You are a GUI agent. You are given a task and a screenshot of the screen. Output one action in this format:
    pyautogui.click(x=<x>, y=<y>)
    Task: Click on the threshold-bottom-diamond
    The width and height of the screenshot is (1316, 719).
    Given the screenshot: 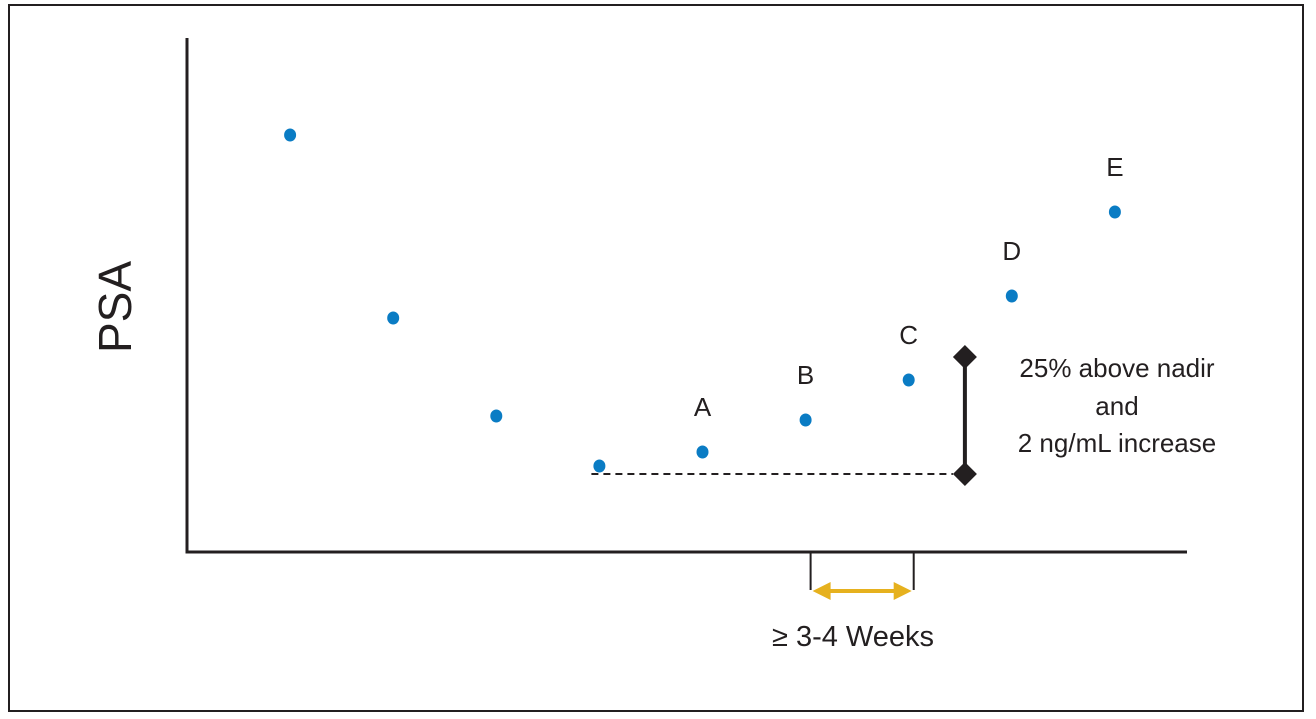 What is the action you would take?
    pyautogui.click(x=964, y=474)
    